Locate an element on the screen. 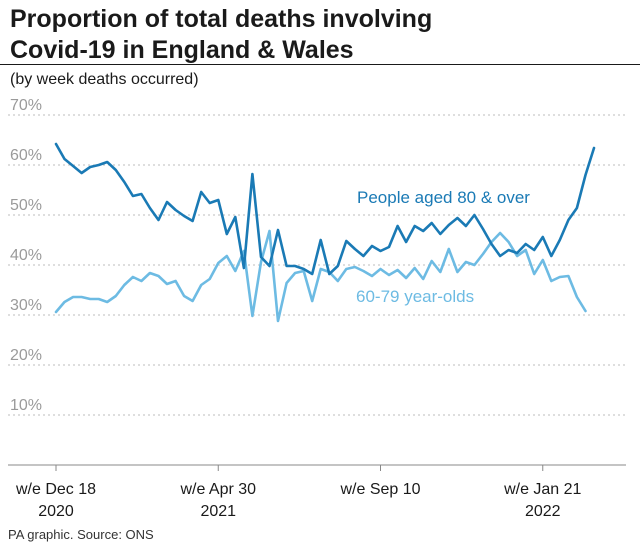 This screenshot has width=640, height=549. series-annotations: People aged 80 & over 60-79 year-olds is located at coordinates (443, 247).